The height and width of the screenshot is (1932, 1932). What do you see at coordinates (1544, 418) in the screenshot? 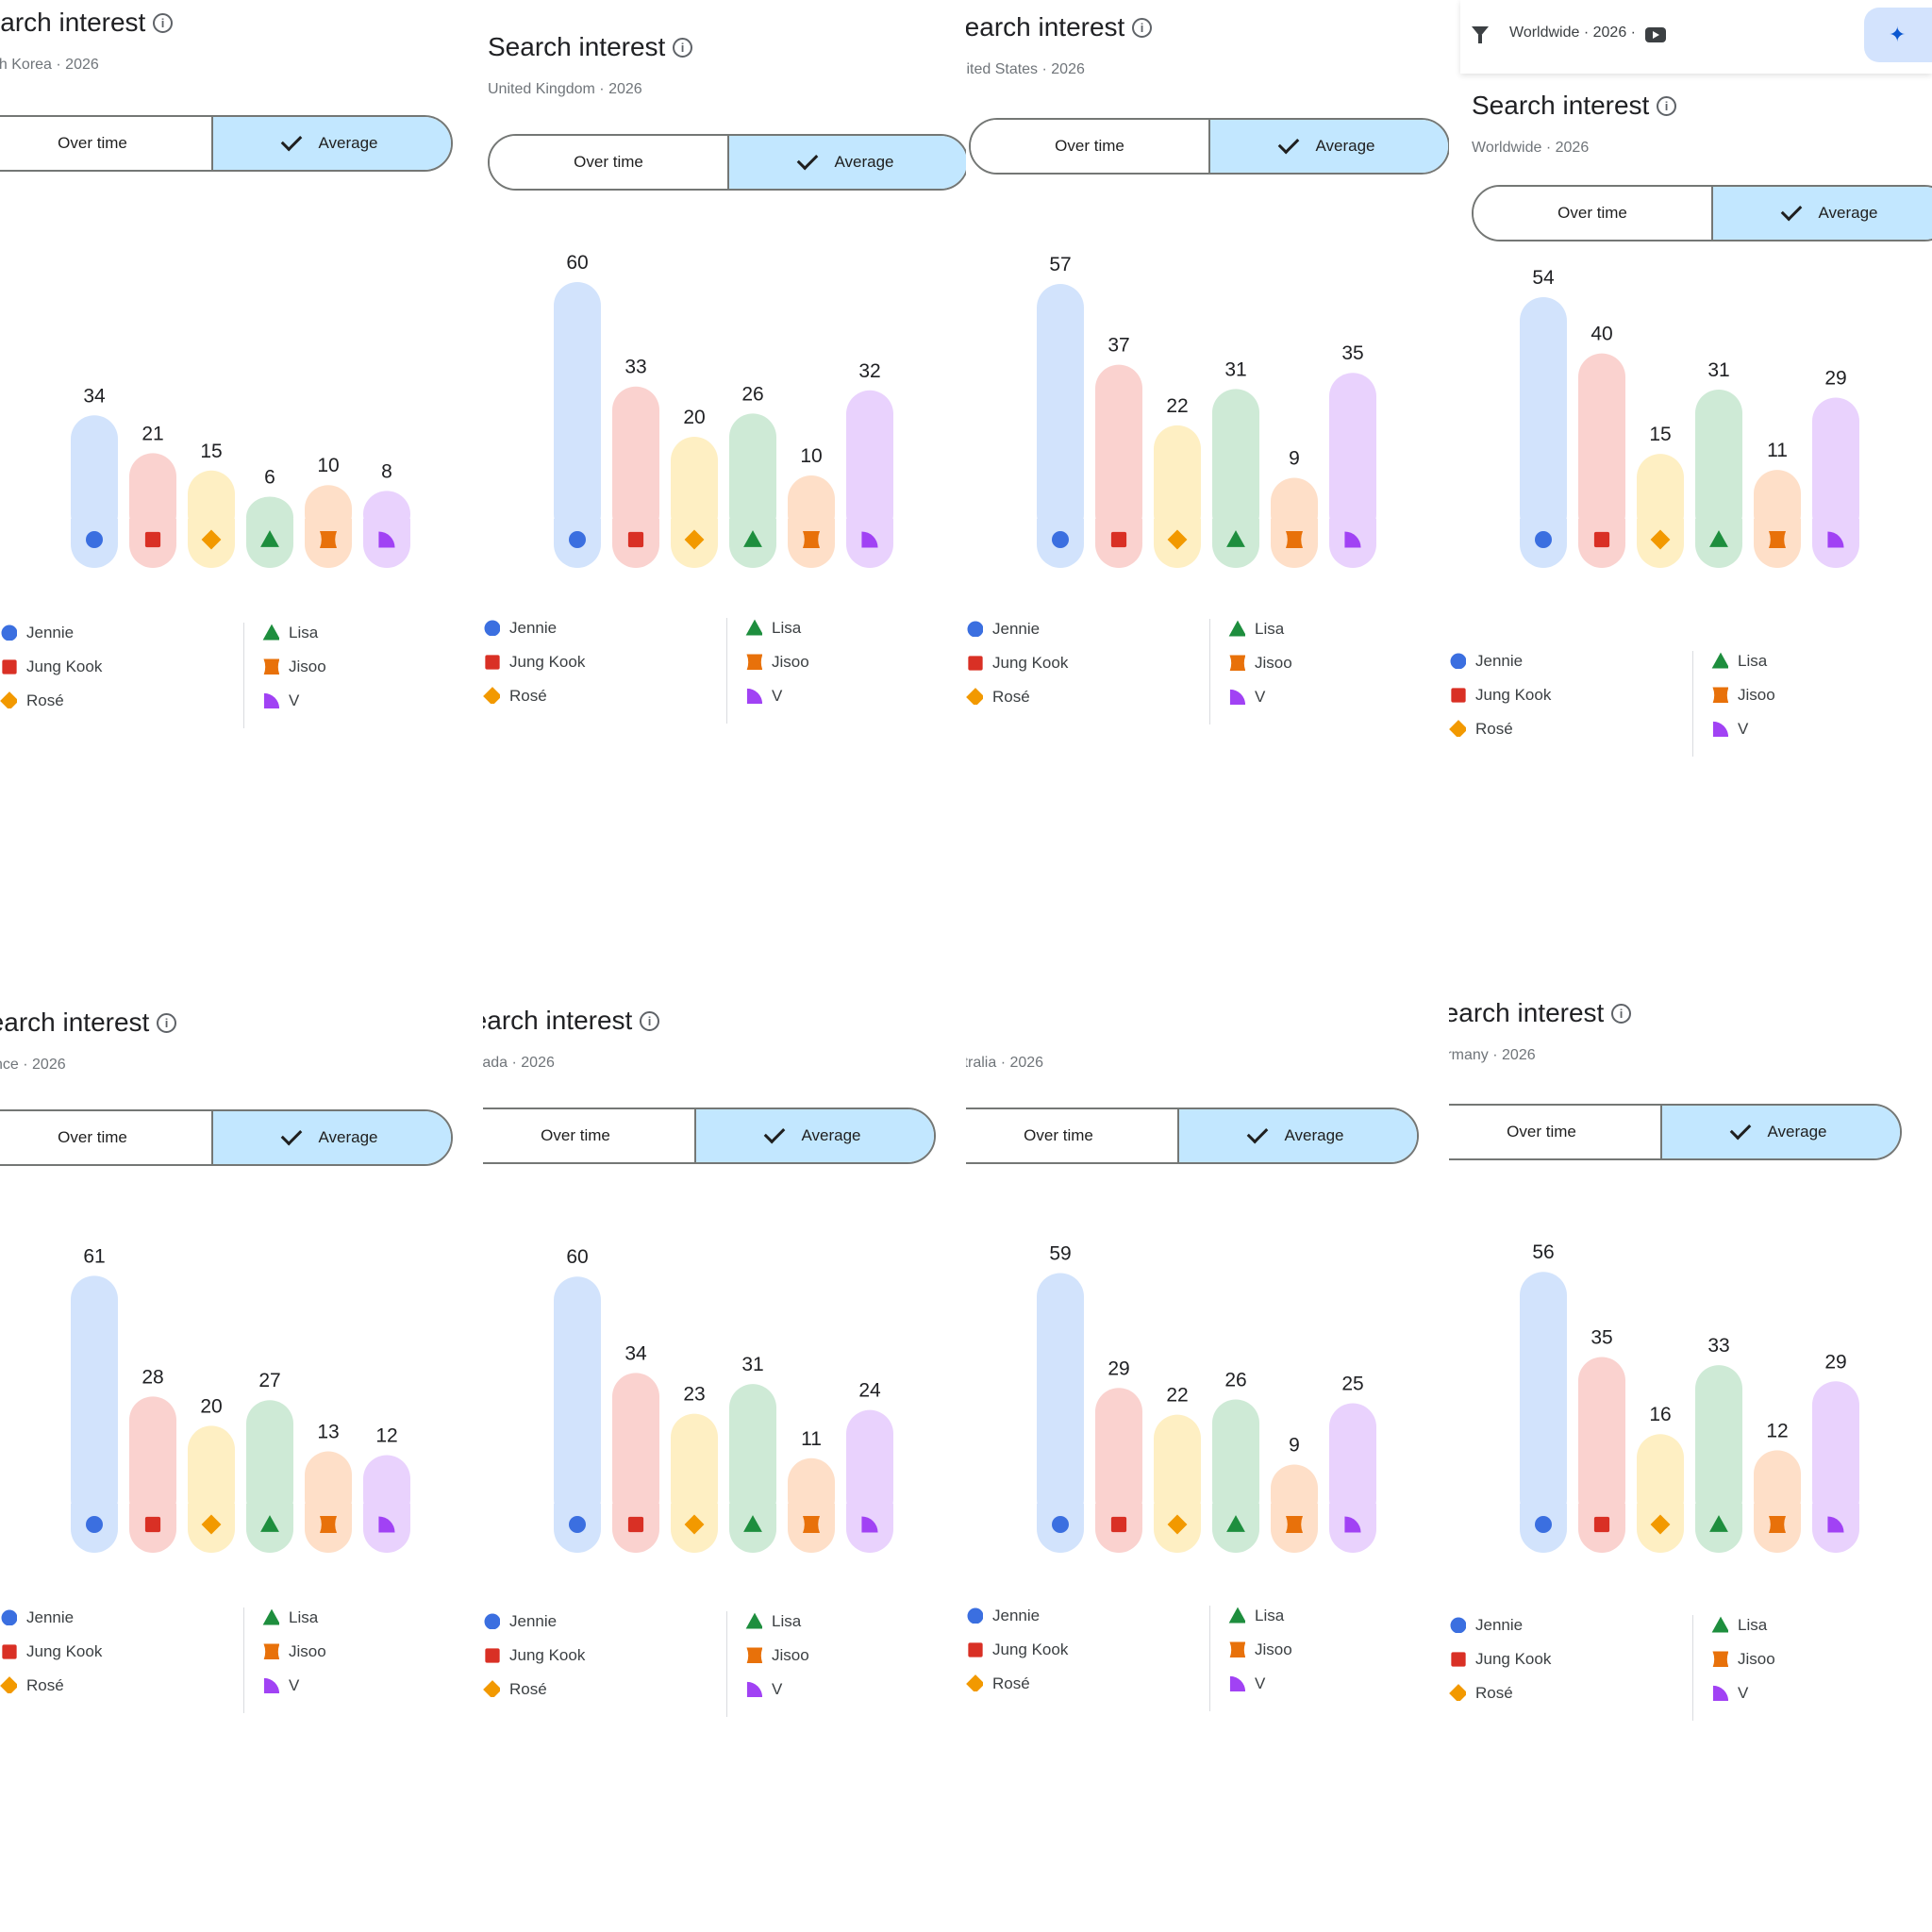
I see `bar-jennie: 54` at bounding box center [1544, 418].